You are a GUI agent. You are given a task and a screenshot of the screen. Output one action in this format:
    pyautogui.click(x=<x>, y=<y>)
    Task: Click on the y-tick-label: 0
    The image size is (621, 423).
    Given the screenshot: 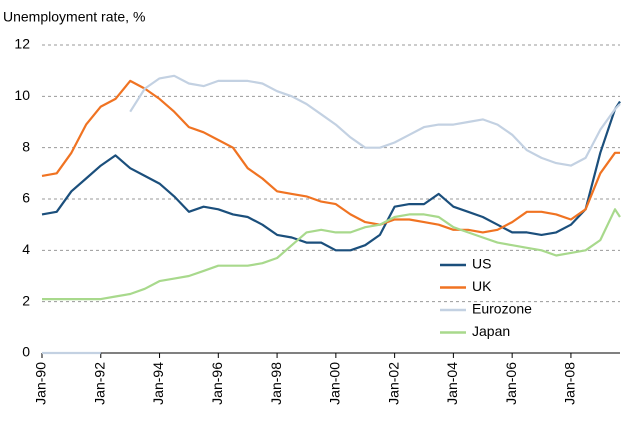 What is the action you would take?
    pyautogui.click(x=26, y=352)
    